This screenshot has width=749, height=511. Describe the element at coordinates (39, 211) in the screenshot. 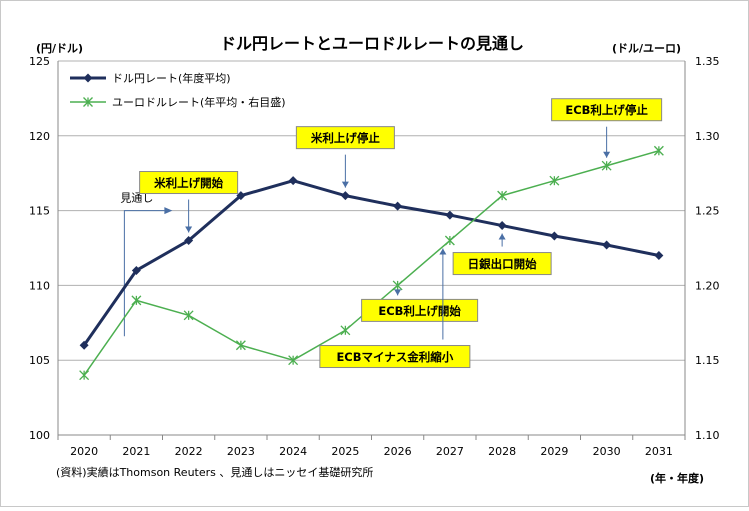

I see `y-left-tick-label: 115` at that location.